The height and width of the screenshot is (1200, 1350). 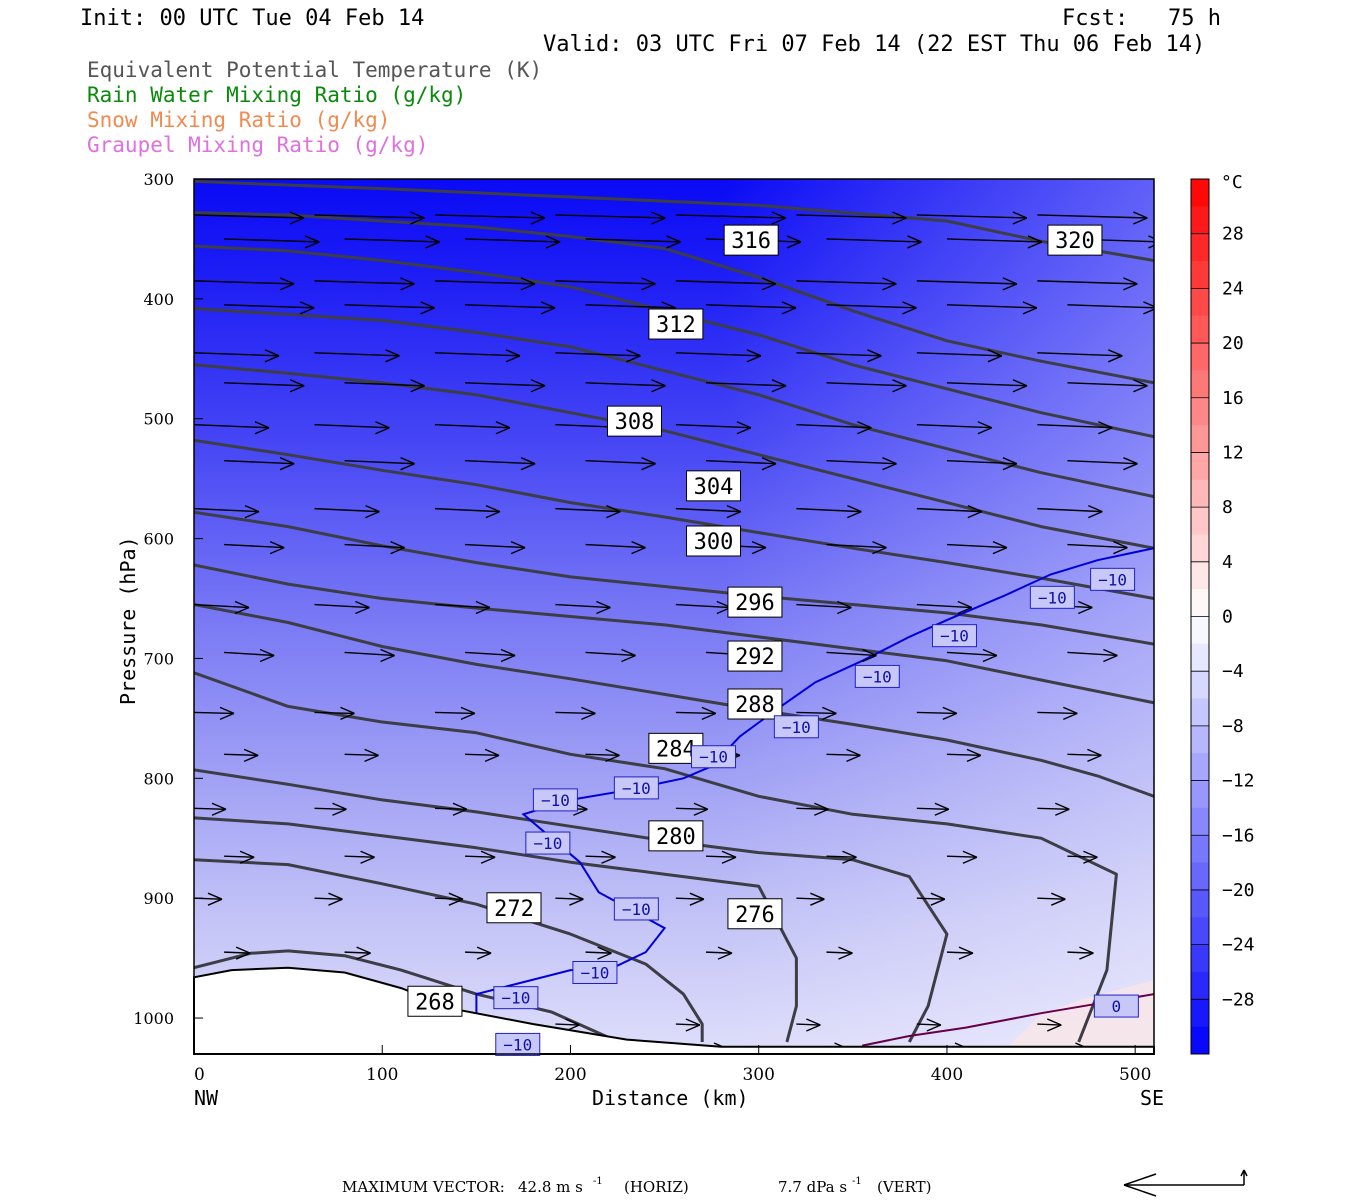 What do you see at coordinates (1185, 1183) in the screenshot?
I see `reference-vector-icon` at bounding box center [1185, 1183].